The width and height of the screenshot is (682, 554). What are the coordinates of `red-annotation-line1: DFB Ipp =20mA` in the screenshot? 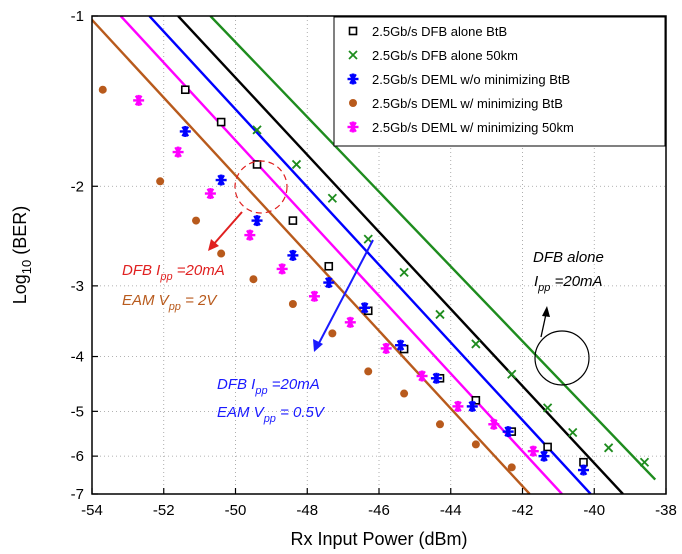 It's located at (173, 272).